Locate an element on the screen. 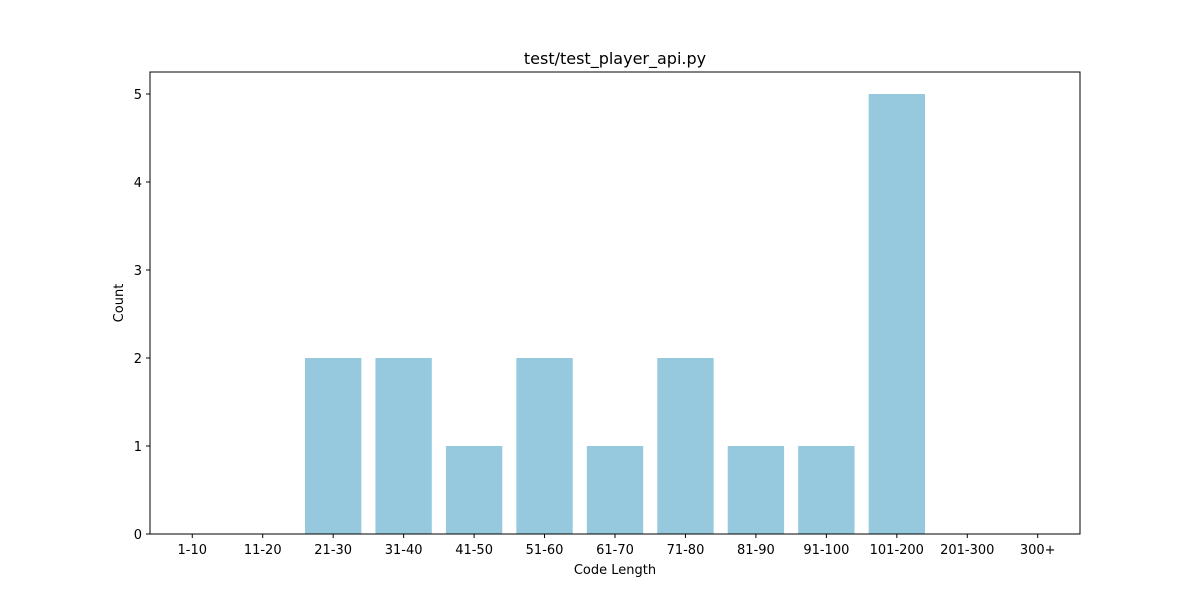 Image resolution: width=1200 pixels, height=600 pixels. x-tick-label: 61-70 is located at coordinates (615, 550).